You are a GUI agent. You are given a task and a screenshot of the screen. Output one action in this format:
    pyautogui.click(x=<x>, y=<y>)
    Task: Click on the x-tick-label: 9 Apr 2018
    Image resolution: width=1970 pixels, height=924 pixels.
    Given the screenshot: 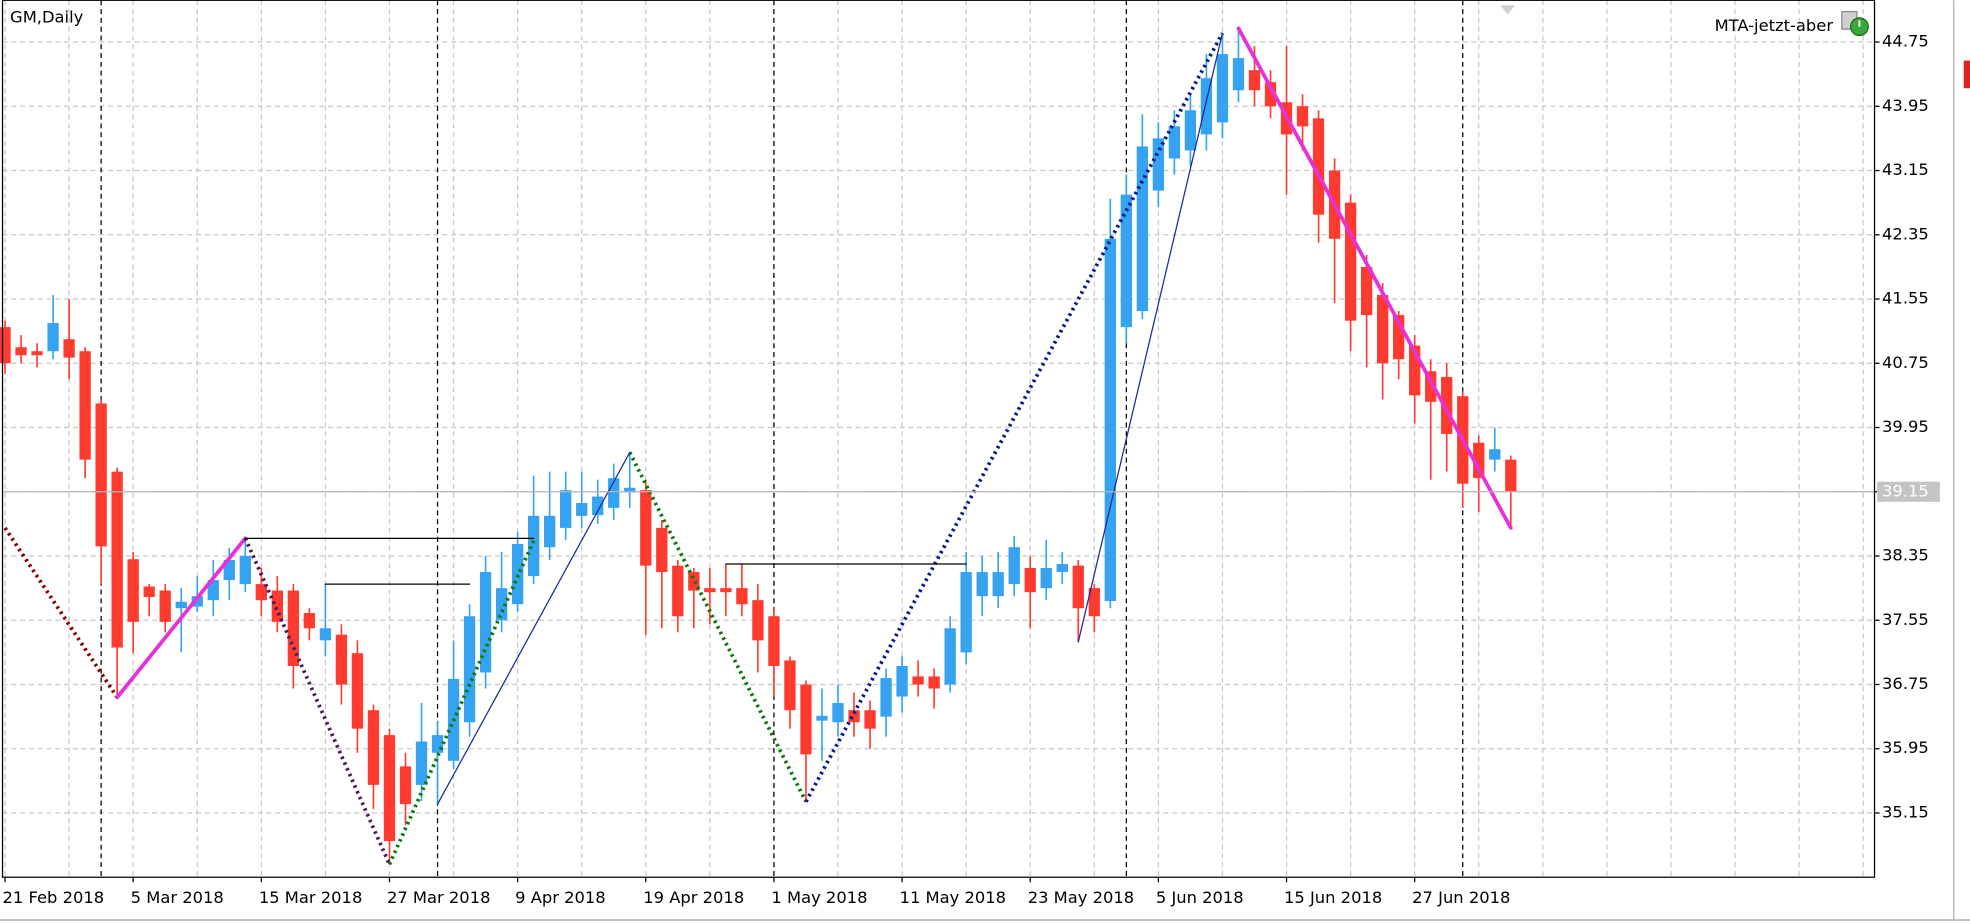 What is the action you would take?
    pyautogui.click(x=560, y=897)
    